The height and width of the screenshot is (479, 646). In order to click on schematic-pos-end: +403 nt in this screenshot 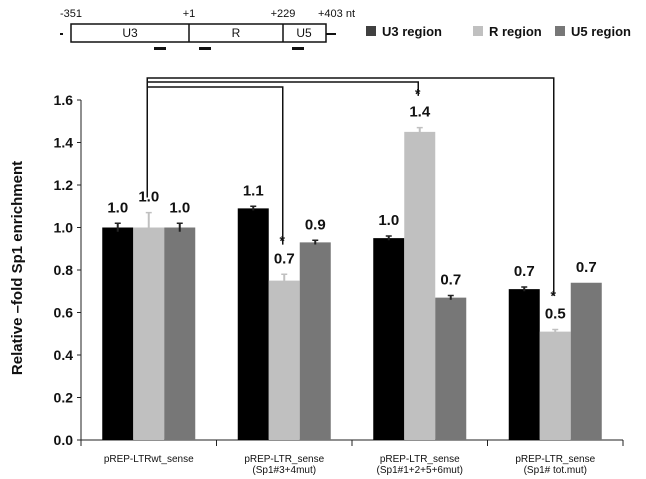, I will do `click(336, 14)`.